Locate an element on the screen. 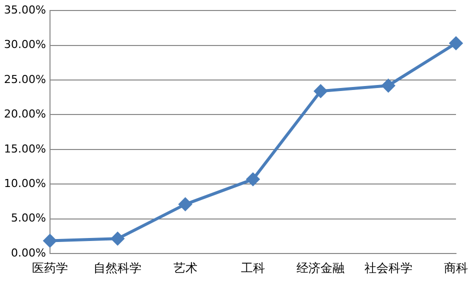 The height and width of the screenshot is (283, 471). x-tick-label: 工科 is located at coordinates (252, 267).